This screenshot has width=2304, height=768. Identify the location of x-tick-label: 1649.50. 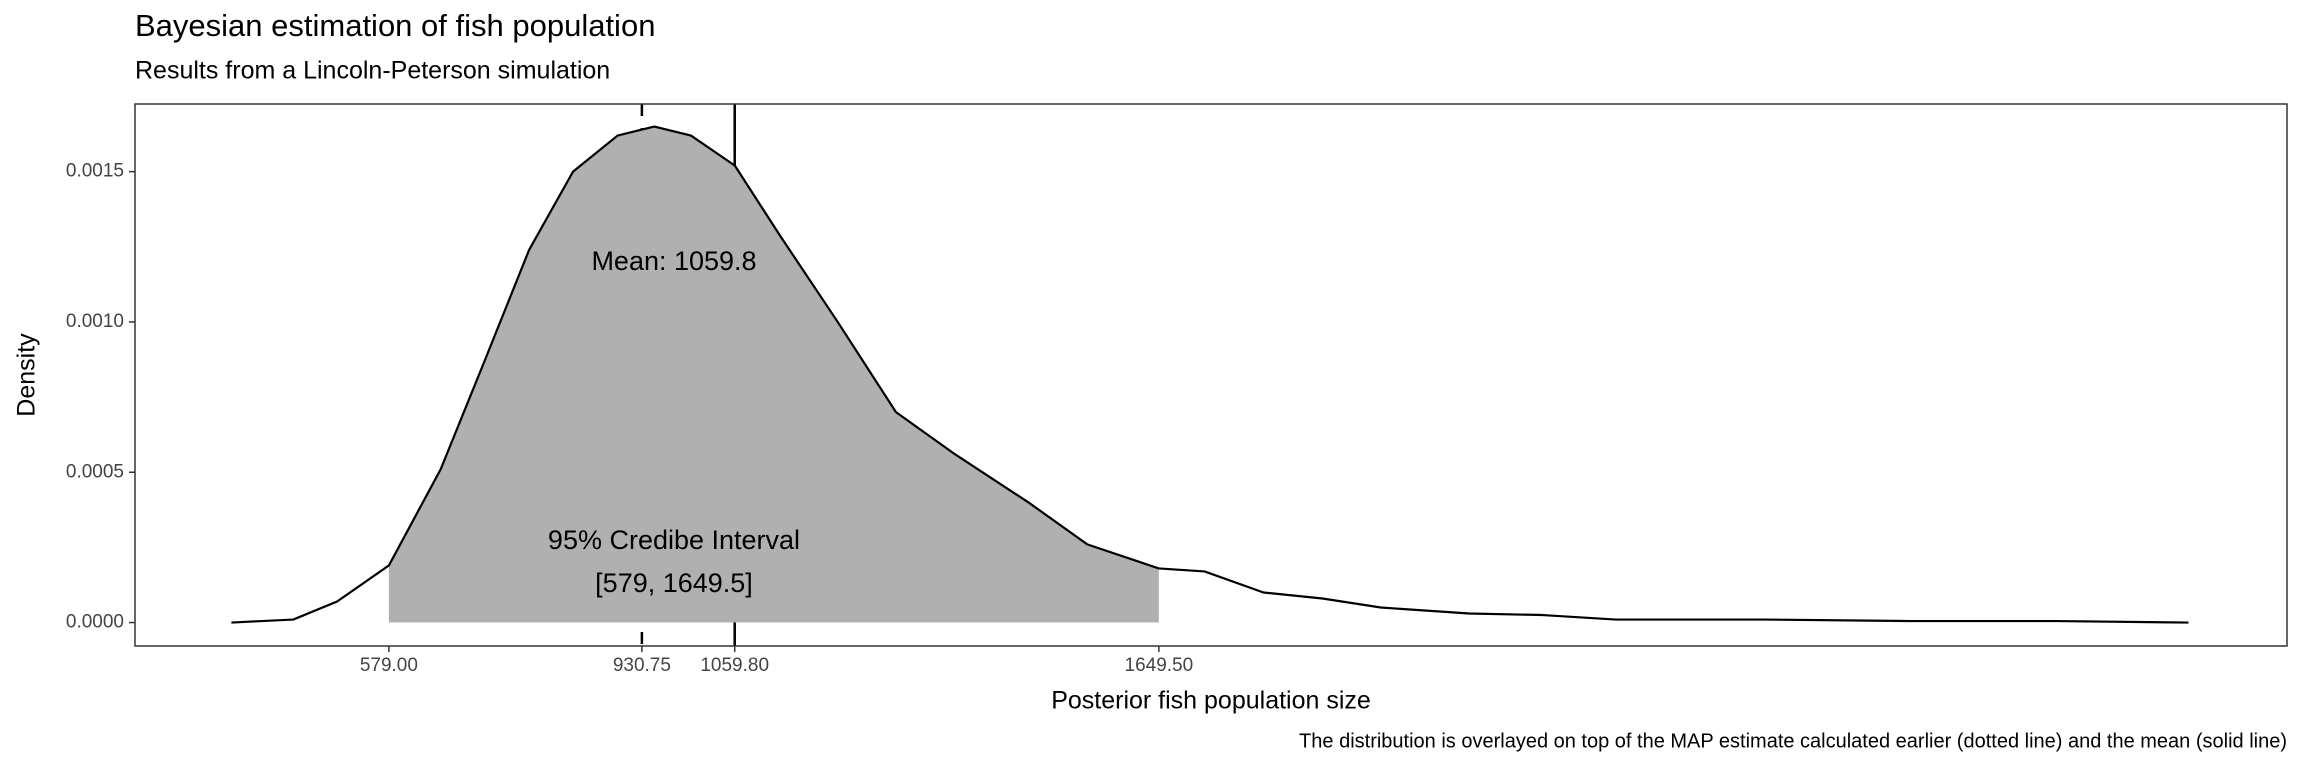
(1159, 665).